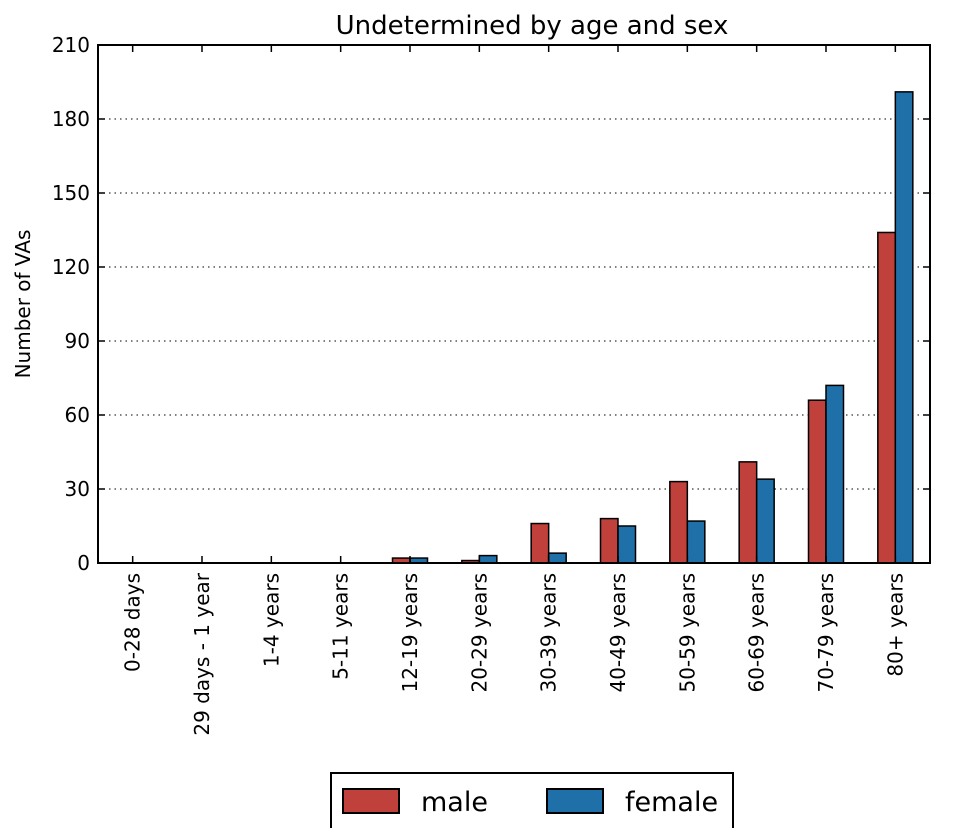  Describe the element at coordinates (71, 45) in the screenshot. I see `y-tick-label: 210` at that location.